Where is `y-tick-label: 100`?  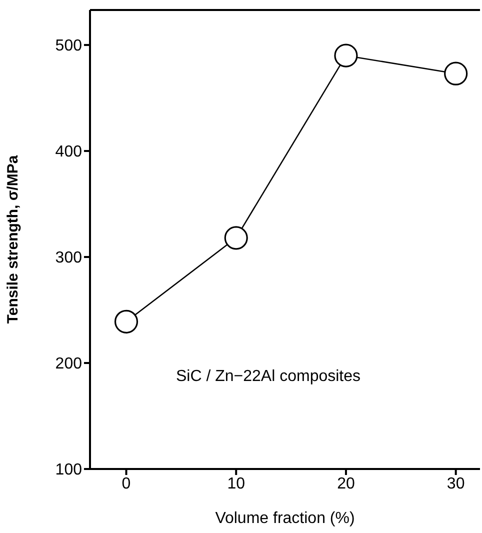
y-tick-label: 100 is located at coordinates (68, 470).